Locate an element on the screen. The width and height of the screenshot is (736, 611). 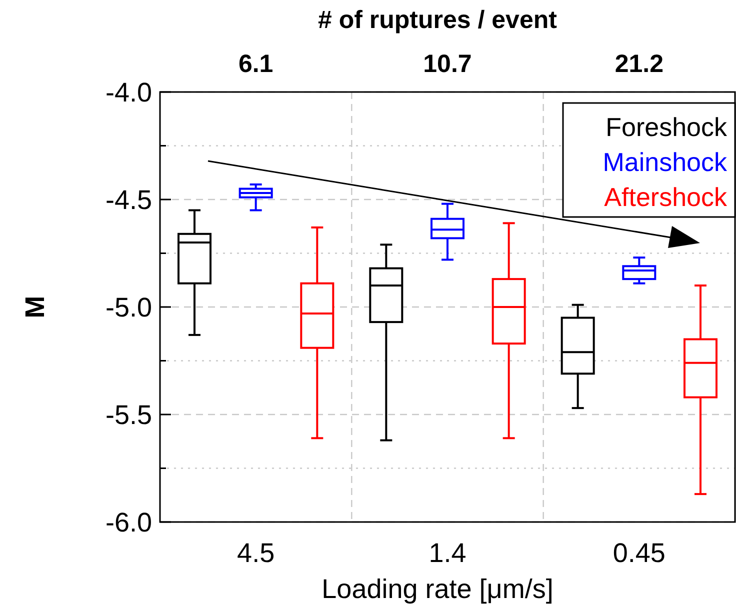
x-tick-label: 1.4 is located at coordinates (447, 553).